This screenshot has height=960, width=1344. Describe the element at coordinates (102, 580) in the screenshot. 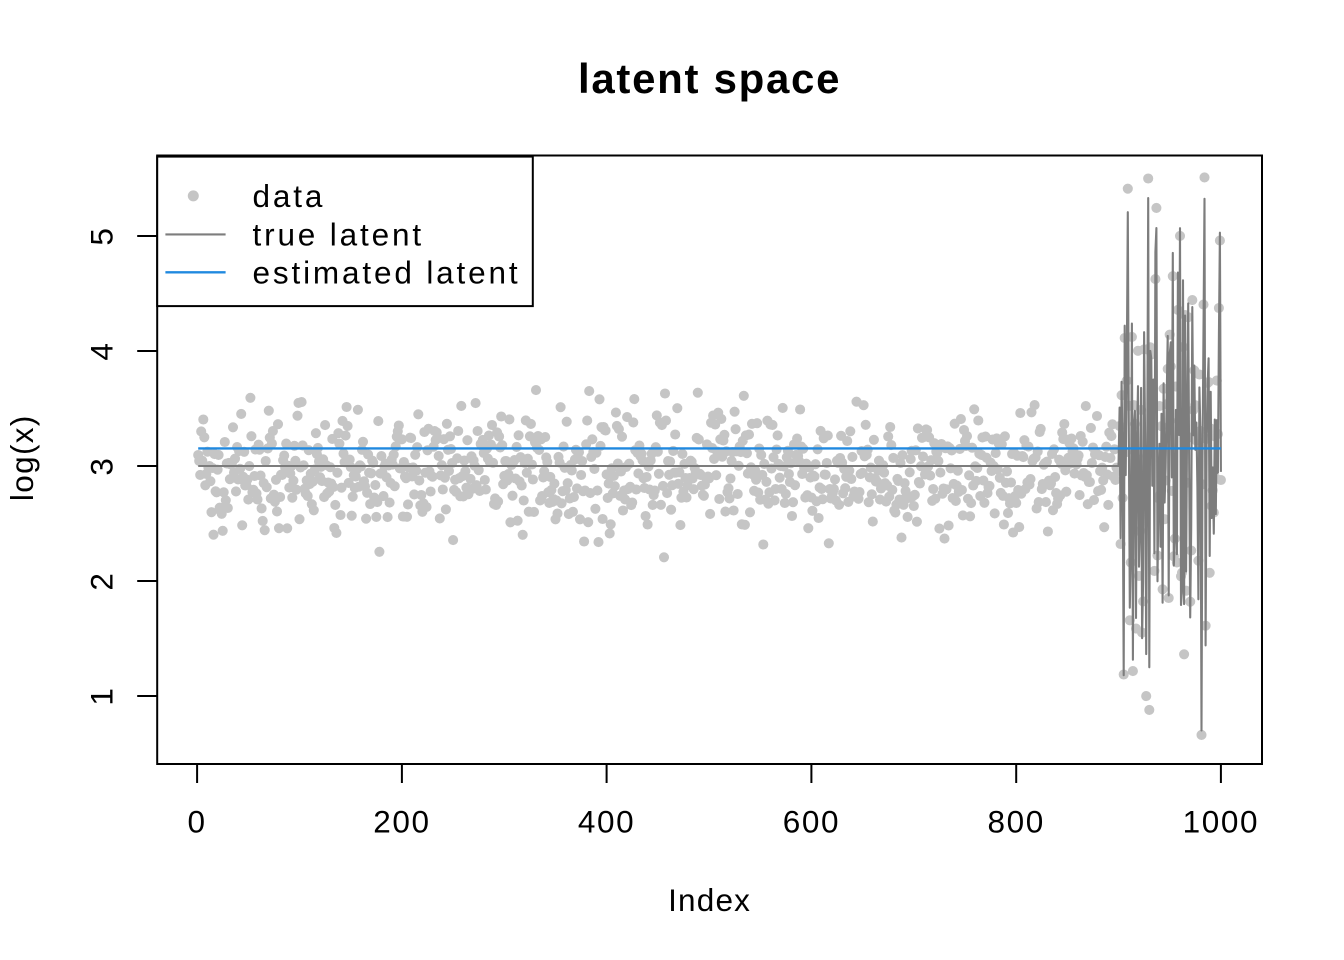

I see `svg-text: 2` at that location.